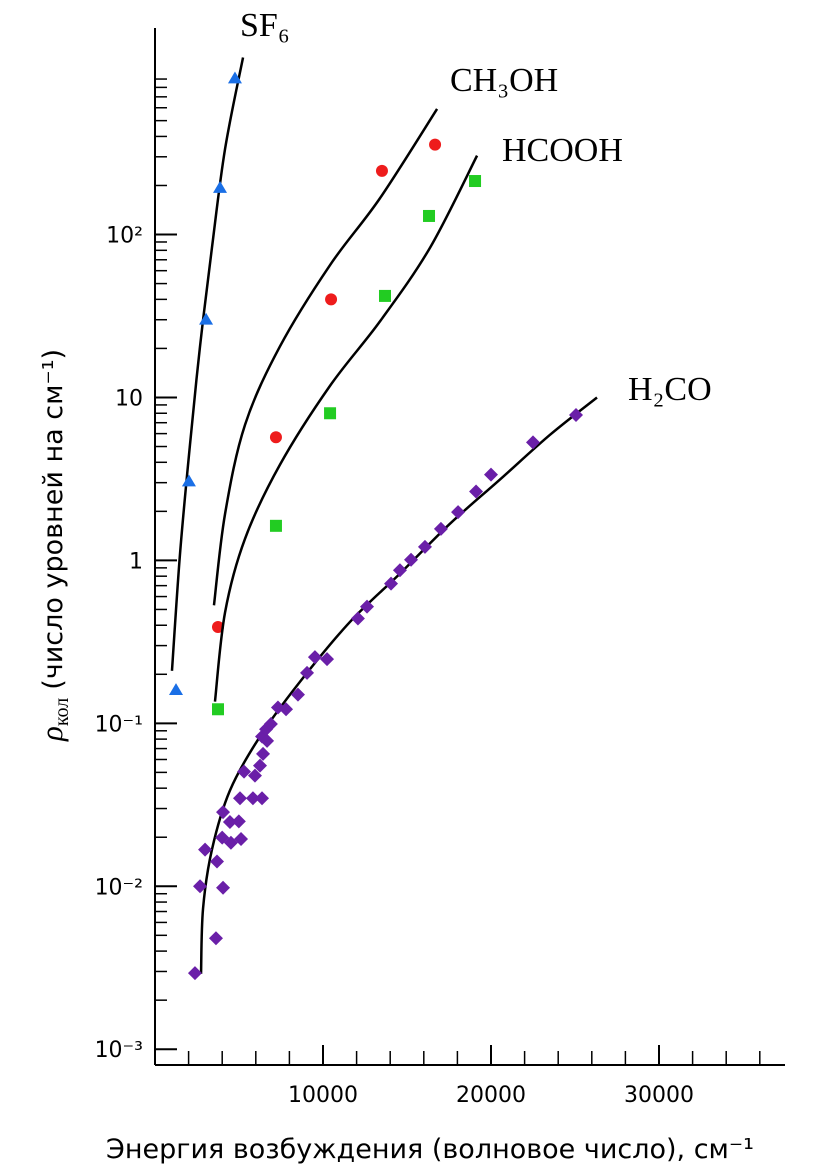  I want to click on y-tick-label: 10², so click(124, 236).